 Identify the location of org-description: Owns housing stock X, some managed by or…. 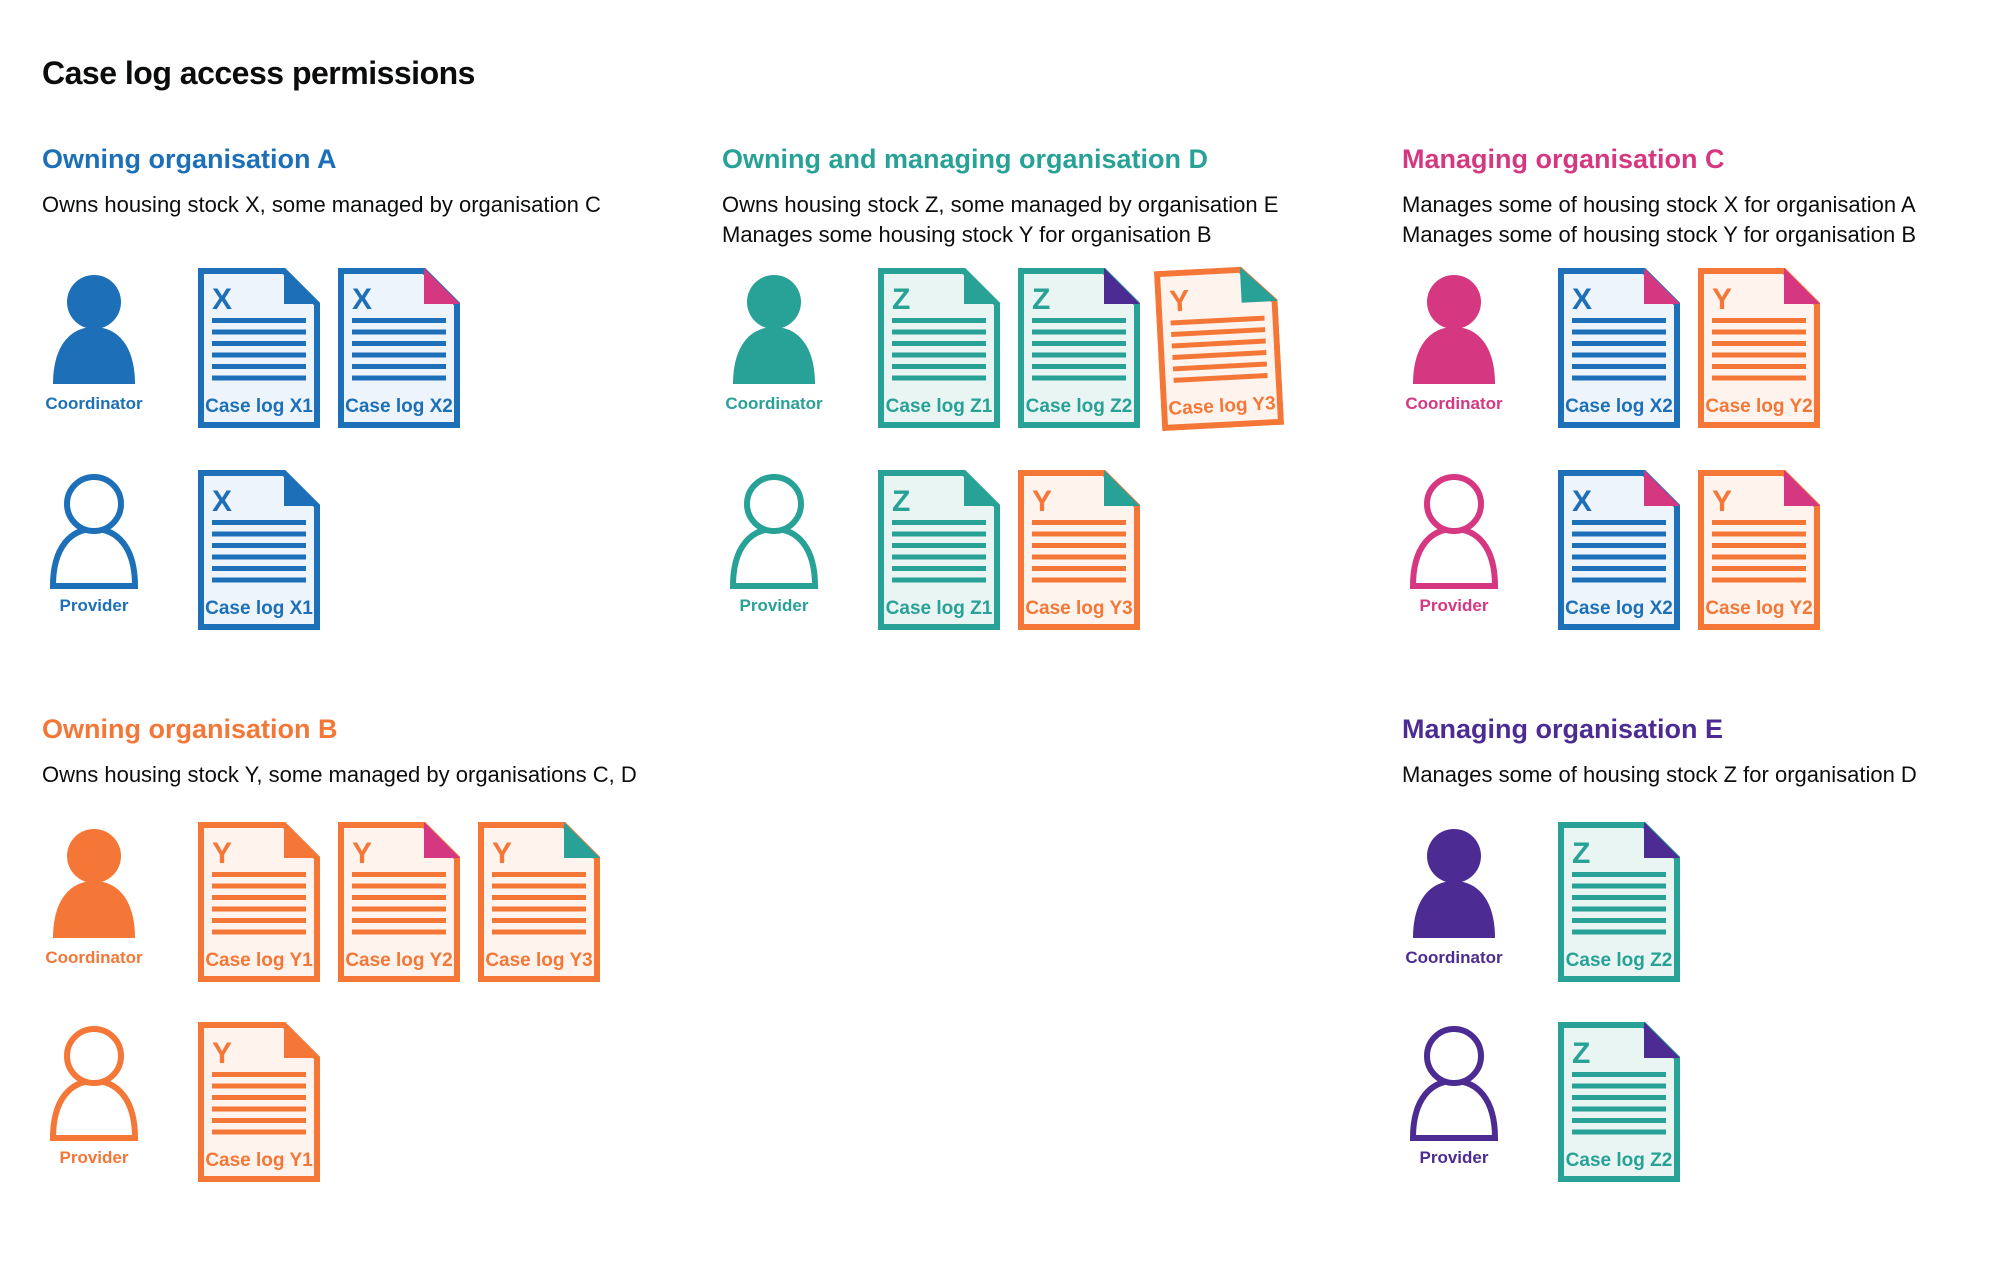
(321, 205).